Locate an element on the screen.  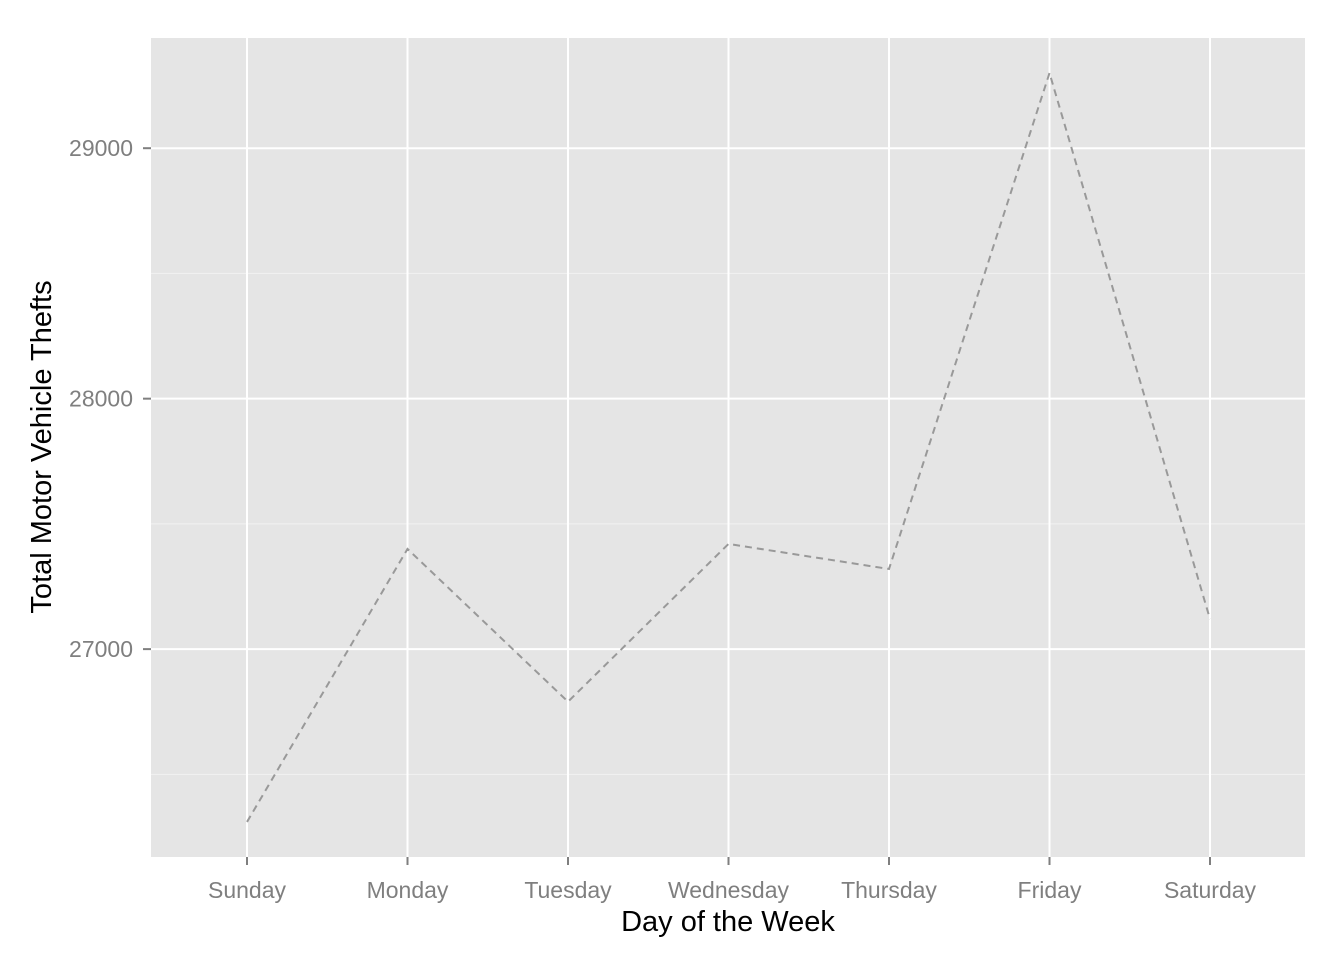
x-tick-label: Saturday is located at coordinates (1210, 890).